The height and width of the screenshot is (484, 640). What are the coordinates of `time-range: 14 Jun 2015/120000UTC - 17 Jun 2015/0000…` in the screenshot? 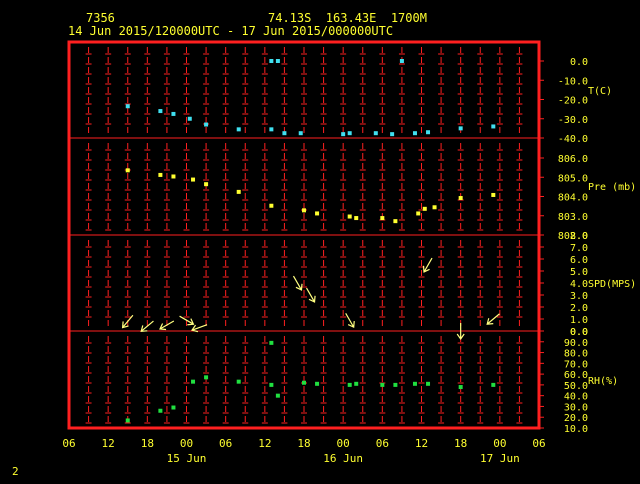 It's located at (230, 31).